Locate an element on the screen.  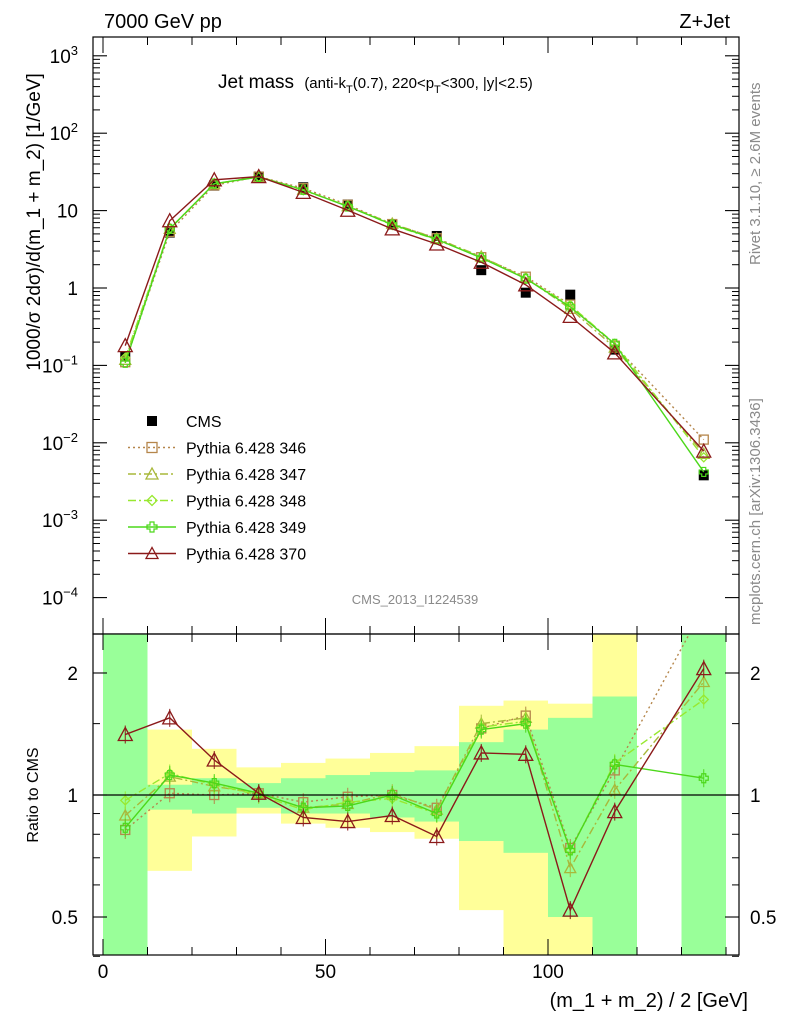
ratio-y-axis-label: Ratio to CMS is located at coordinates (33, 794).